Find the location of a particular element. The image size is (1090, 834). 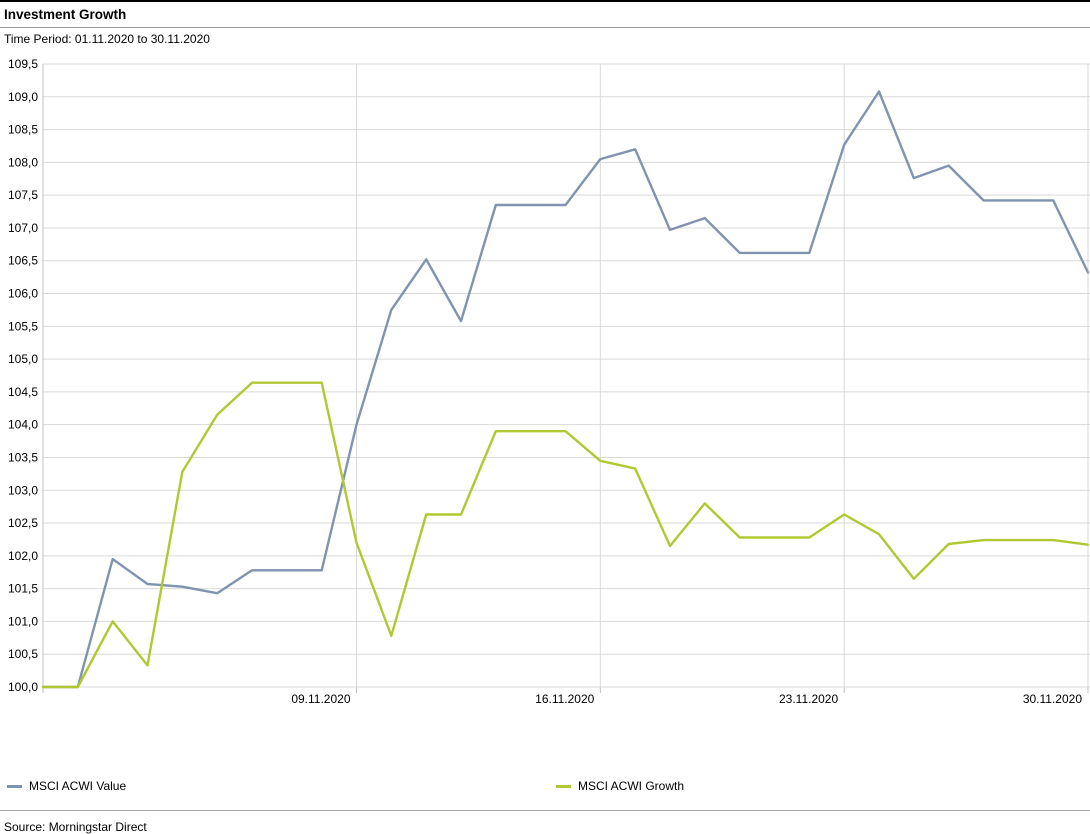

y-axis-tick-label: 105,5 is located at coordinates (23, 326).